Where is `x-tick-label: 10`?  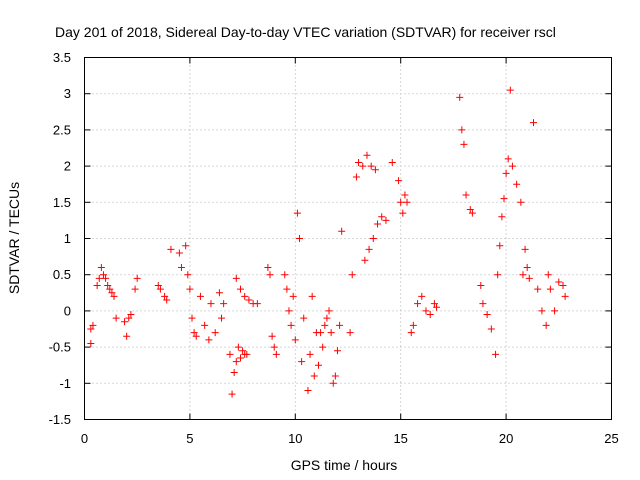
x-tick-label: 10 is located at coordinates (295, 438).